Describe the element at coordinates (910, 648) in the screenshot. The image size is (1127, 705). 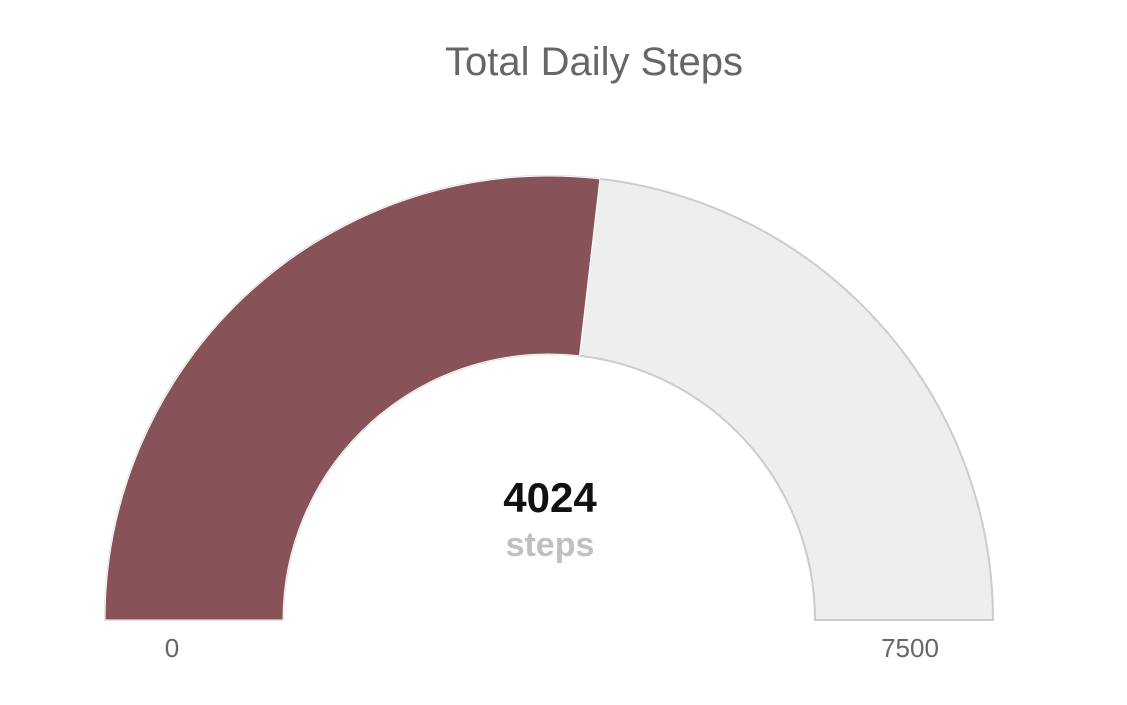
I see `gauge-max-label: 7500` at that location.